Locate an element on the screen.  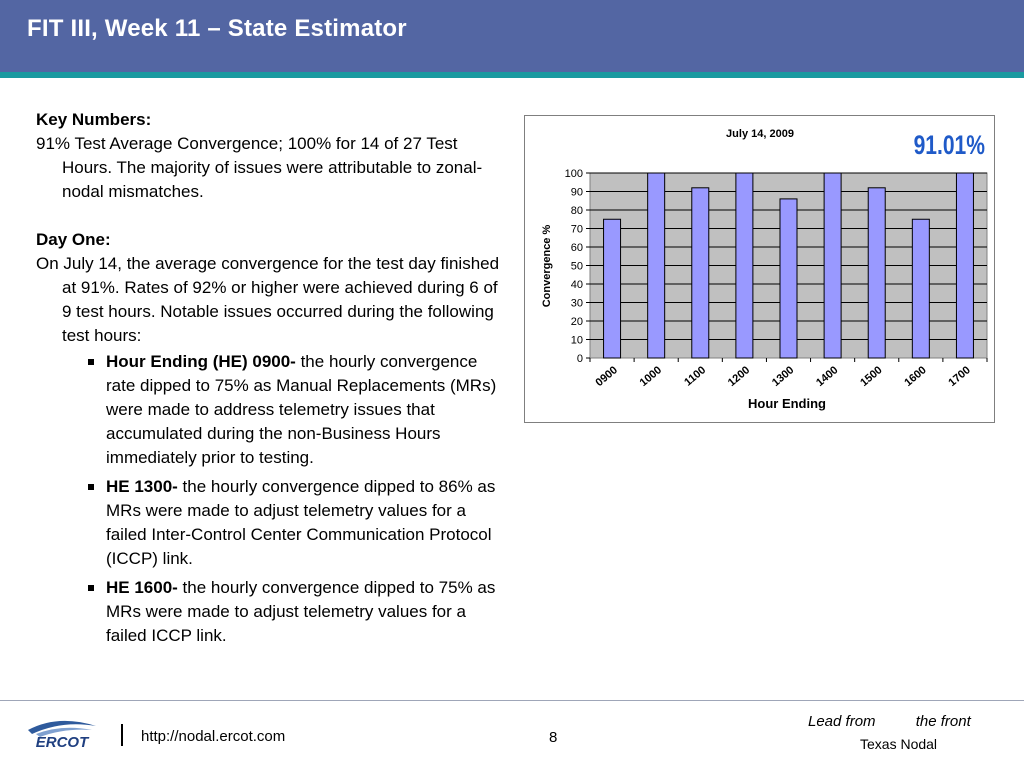
y-tick-label: 100 is located at coordinates (574, 174).